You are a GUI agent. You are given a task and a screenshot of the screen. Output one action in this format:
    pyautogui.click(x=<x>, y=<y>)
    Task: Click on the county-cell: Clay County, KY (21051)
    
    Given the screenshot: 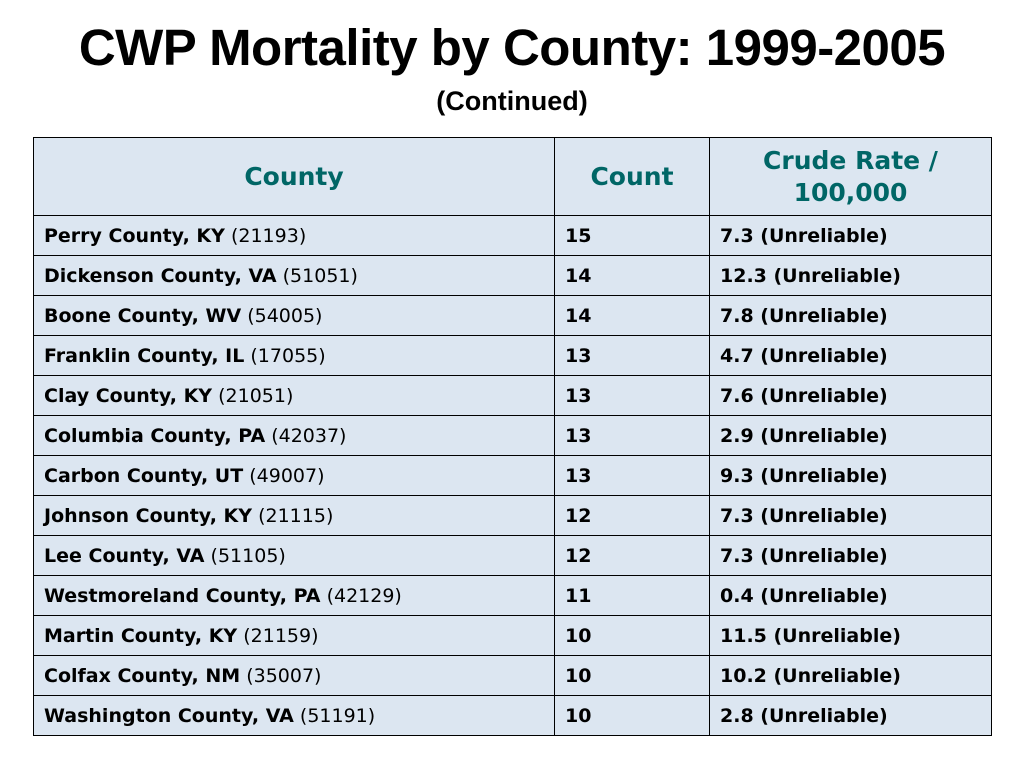 What is the action you would take?
    pyautogui.click(x=294, y=395)
    